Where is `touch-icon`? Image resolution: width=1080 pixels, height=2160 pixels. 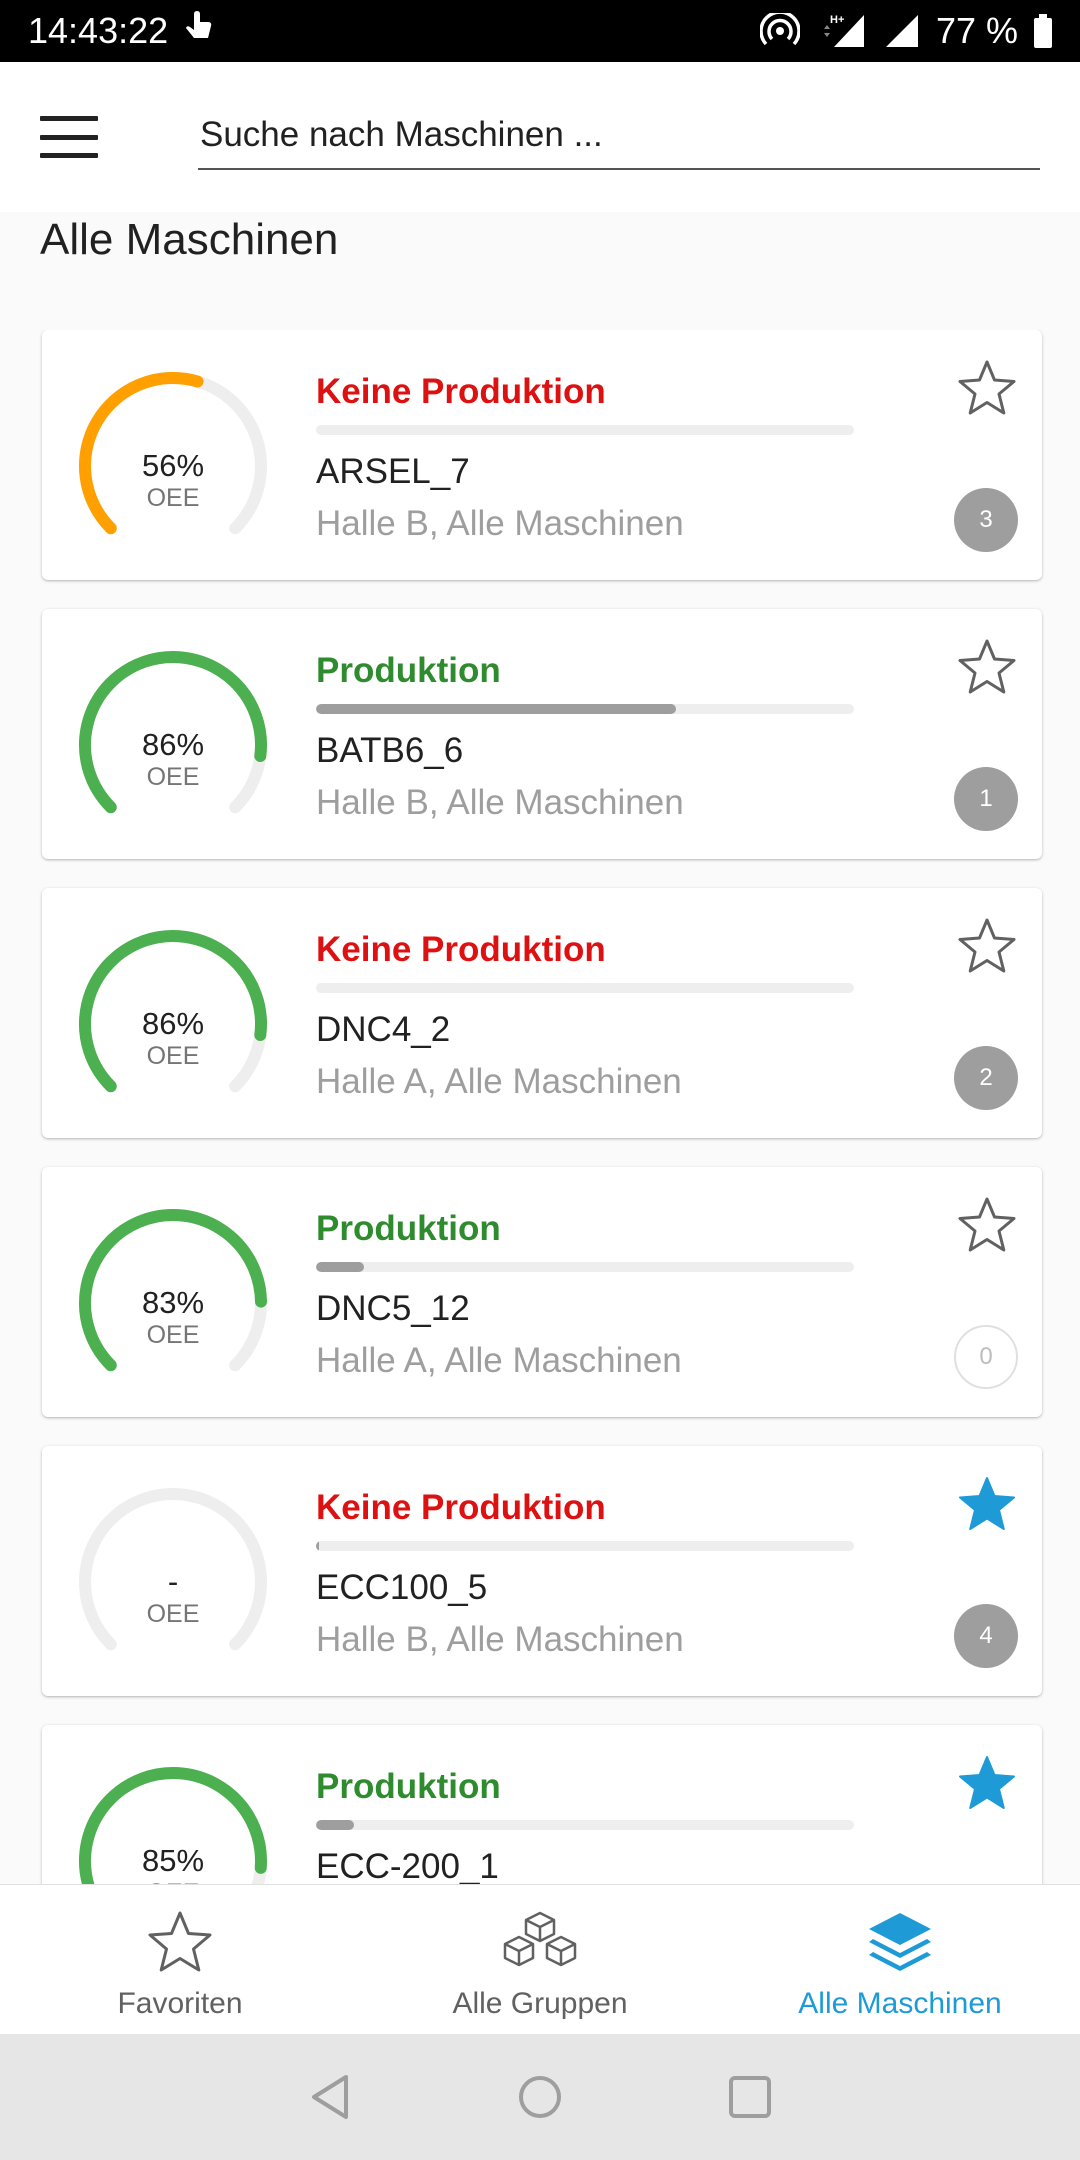
touch-icon is located at coordinates (199, 31).